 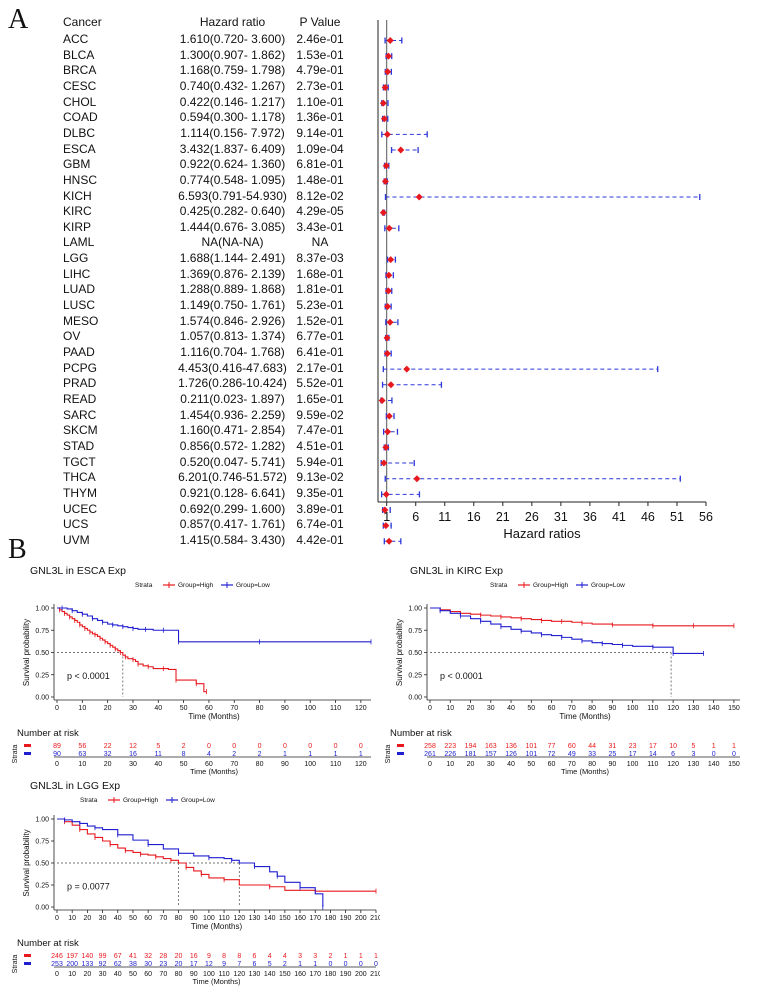 I want to click on forest-row: KIRP 1.444(0.676- 3.085) 3.43e-01, so click(x=190, y=228).